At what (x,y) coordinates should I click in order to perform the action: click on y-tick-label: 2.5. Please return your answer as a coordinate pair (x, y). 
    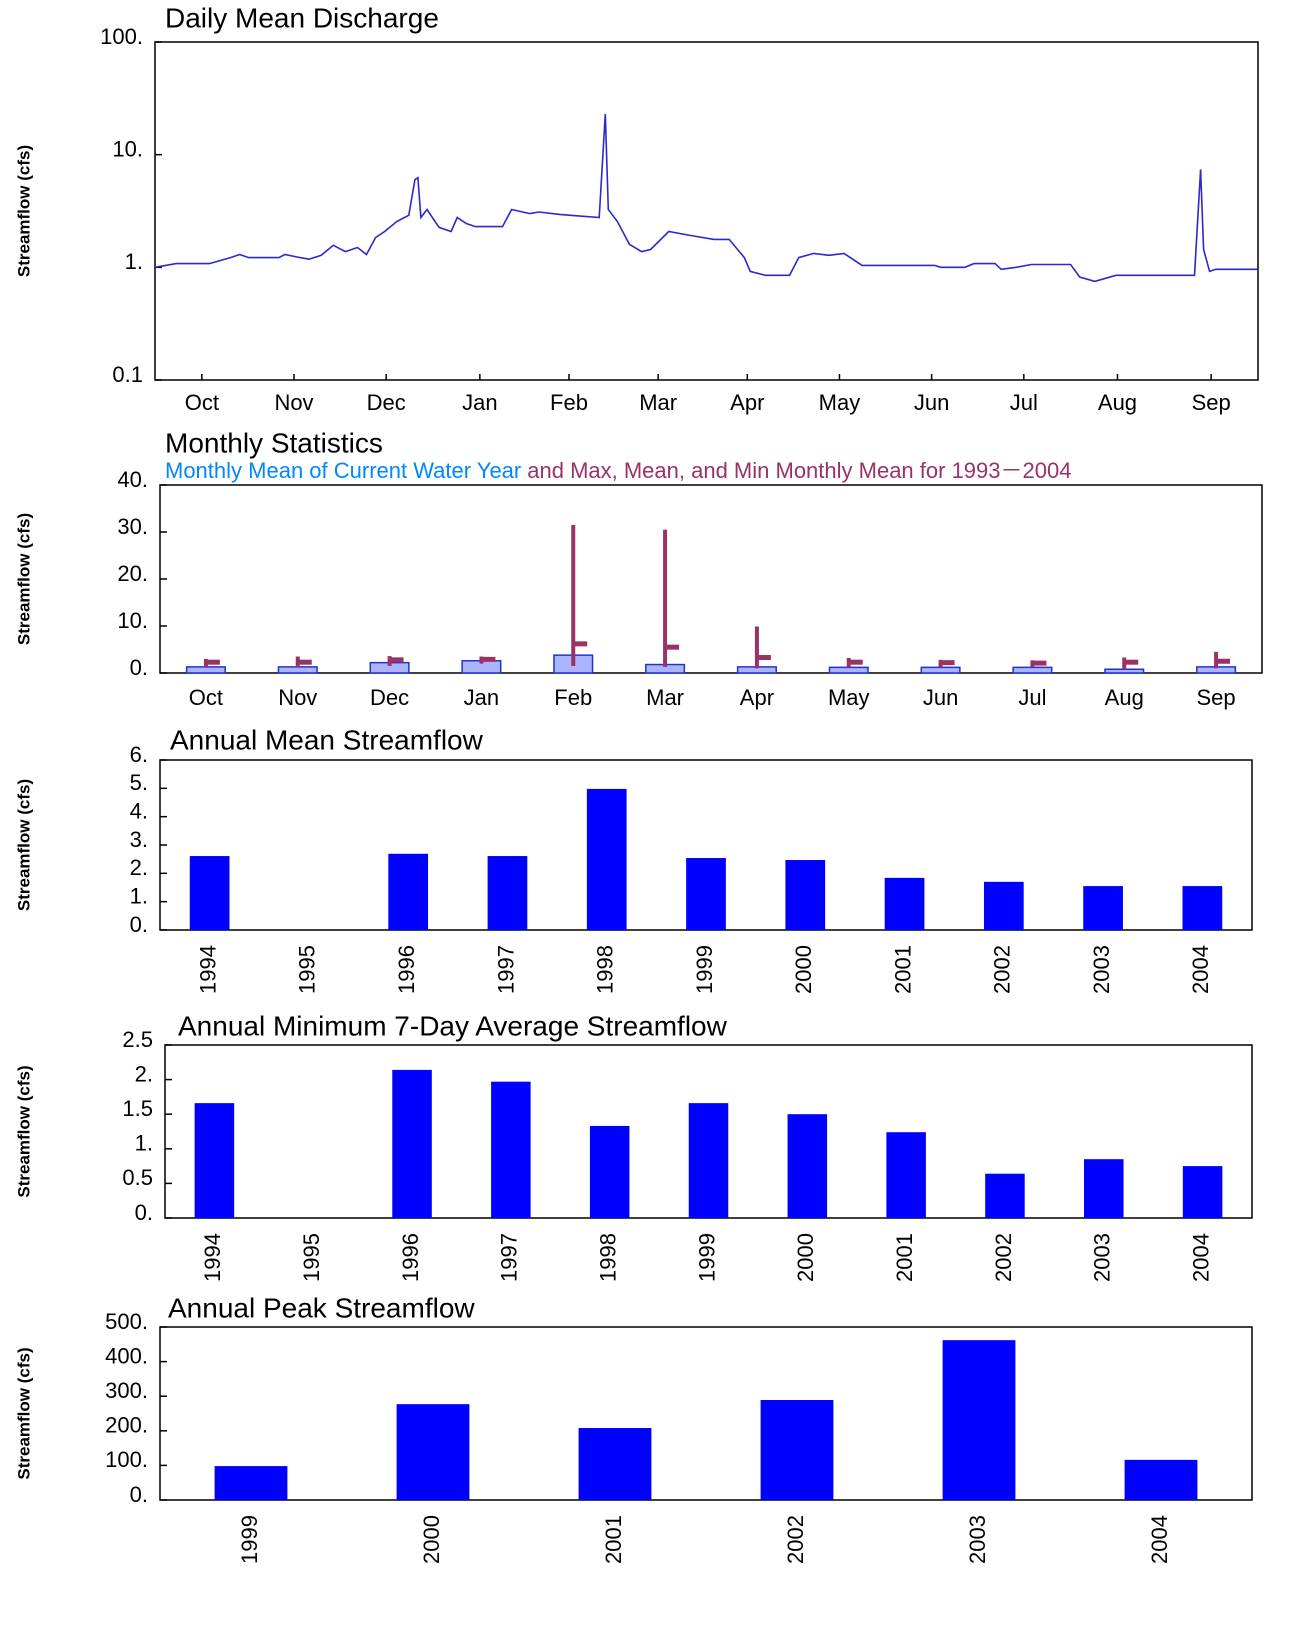
    Looking at the image, I should click on (137, 1039).